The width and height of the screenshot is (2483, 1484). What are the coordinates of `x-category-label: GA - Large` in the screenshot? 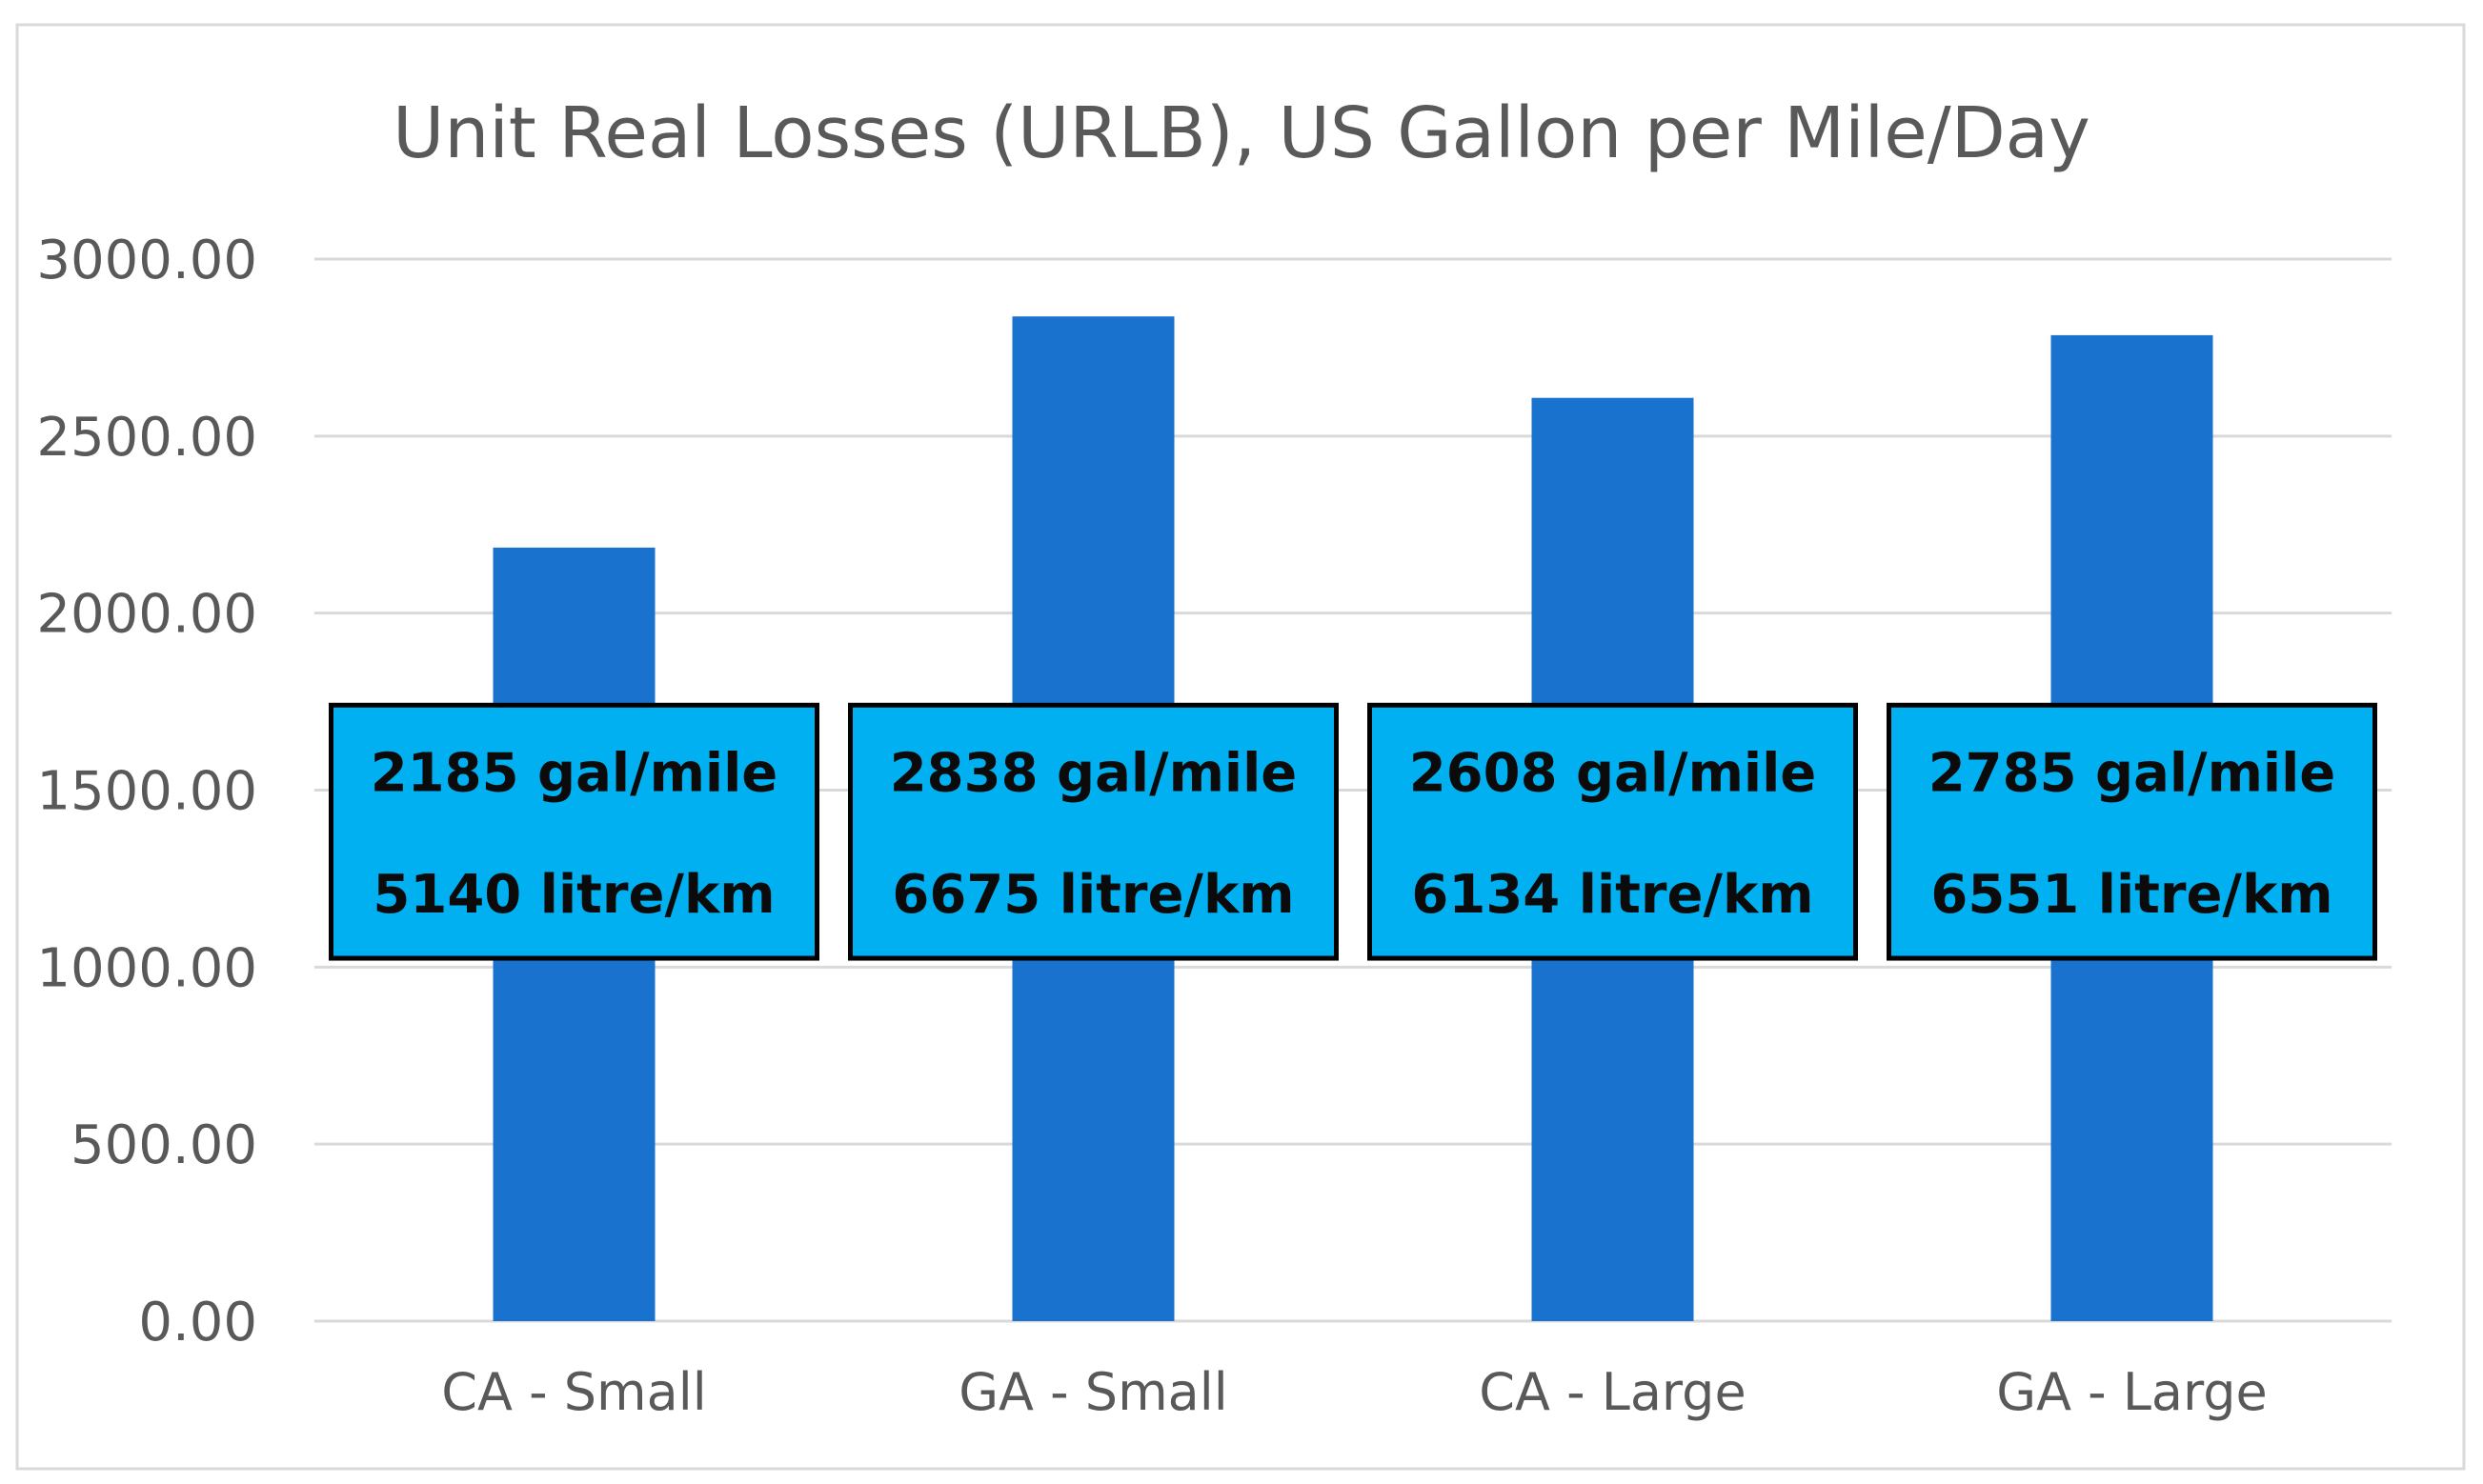 It's located at (2132, 1392).